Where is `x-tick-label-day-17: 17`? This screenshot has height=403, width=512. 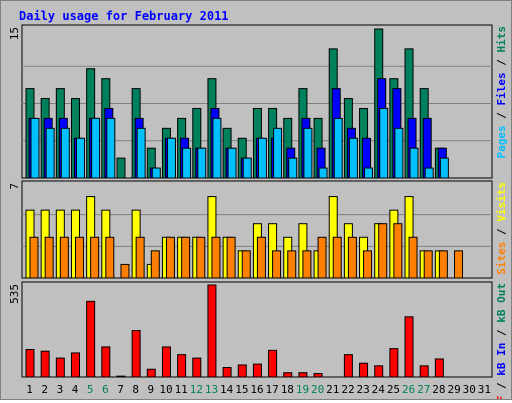 x-tick-label-day-17: 17 is located at coordinates (272, 389).